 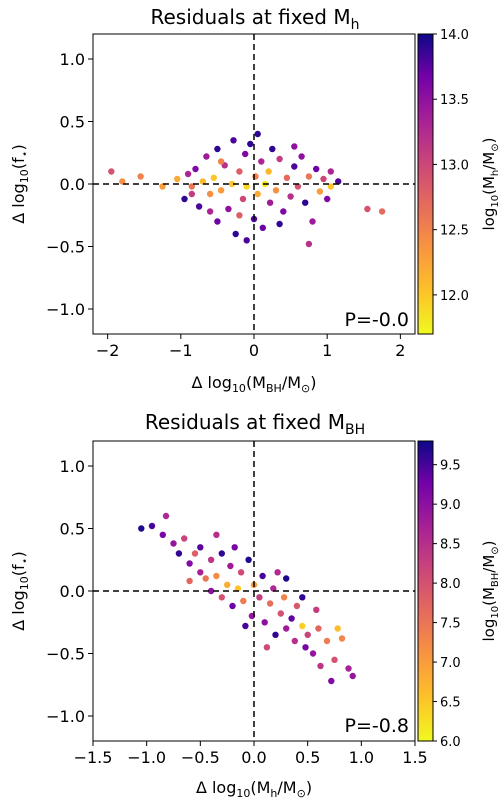 What do you see at coordinates (72, 591) in the screenshot?
I see `chart-2-ytick-label: 0.0` at bounding box center [72, 591].